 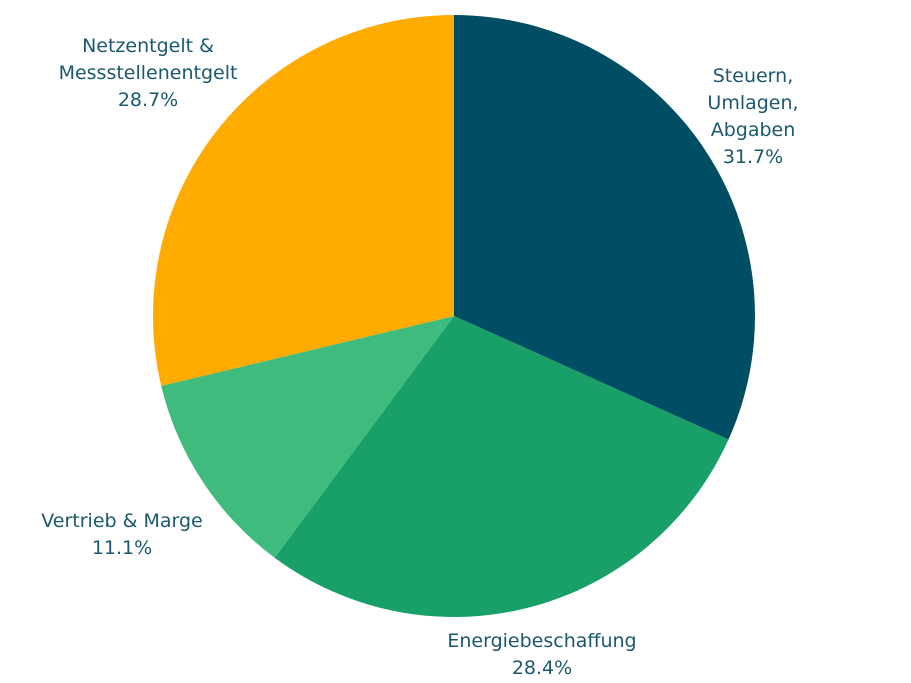 What do you see at coordinates (753, 130) in the screenshot?
I see `slice-label: Abgaben` at bounding box center [753, 130].